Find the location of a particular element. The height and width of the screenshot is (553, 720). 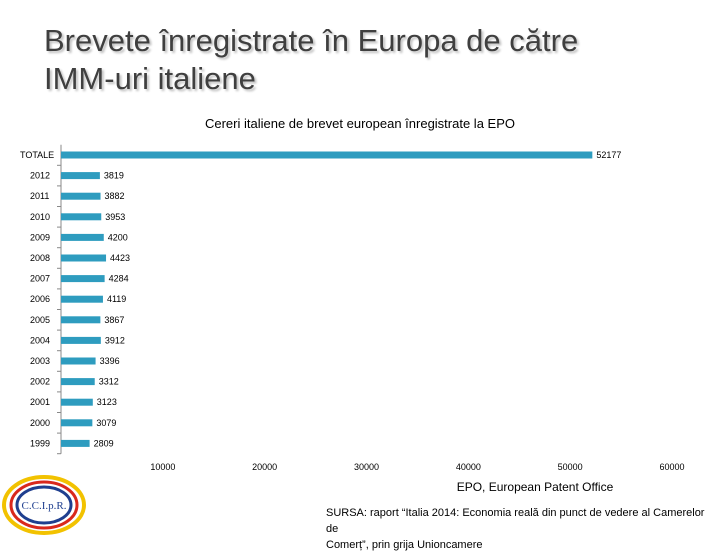

category-label: 2006 is located at coordinates (40, 299).